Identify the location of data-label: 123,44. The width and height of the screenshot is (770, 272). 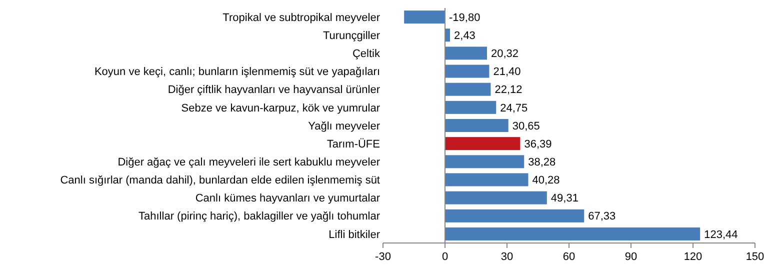
(721, 234).